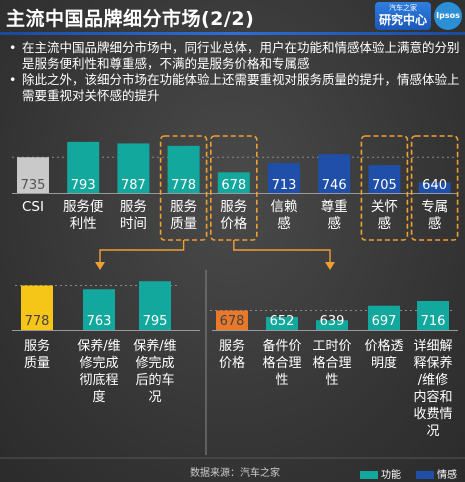 The image size is (465, 482). I want to click on top-bar-value-4: 678, so click(233, 185).